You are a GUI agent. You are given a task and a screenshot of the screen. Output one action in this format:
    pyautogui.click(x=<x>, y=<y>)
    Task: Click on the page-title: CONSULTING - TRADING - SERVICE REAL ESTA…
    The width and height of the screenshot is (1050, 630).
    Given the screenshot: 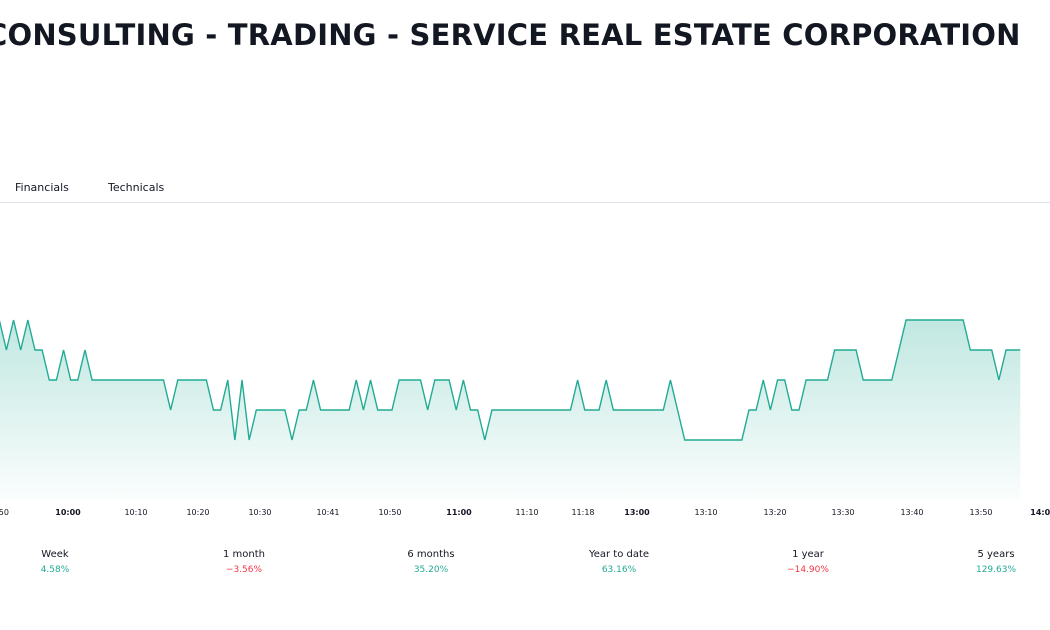 What is the action you would take?
    pyautogui.click(x=510, y=35)
    